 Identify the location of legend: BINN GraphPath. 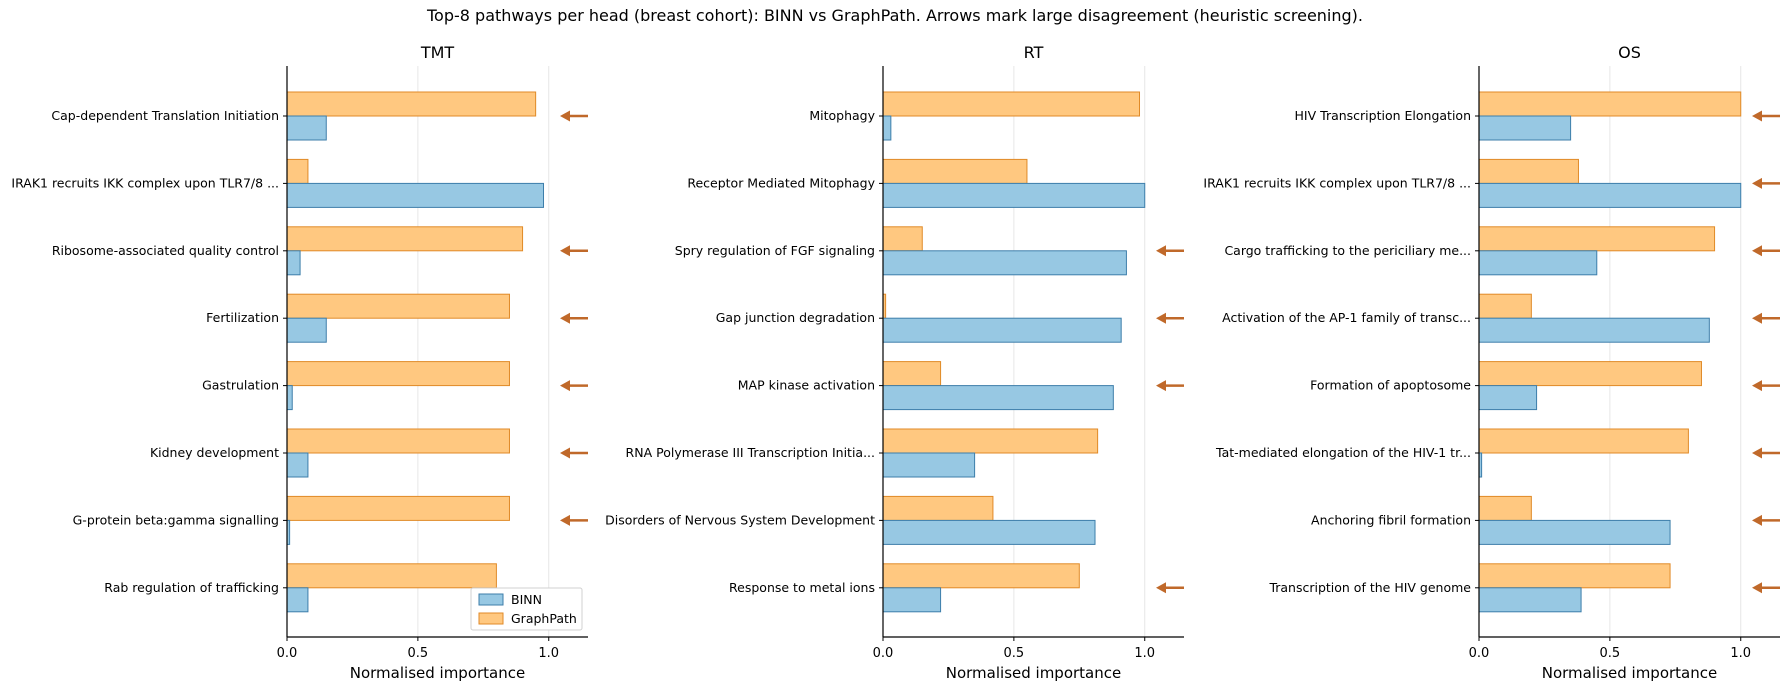
(526, 609).